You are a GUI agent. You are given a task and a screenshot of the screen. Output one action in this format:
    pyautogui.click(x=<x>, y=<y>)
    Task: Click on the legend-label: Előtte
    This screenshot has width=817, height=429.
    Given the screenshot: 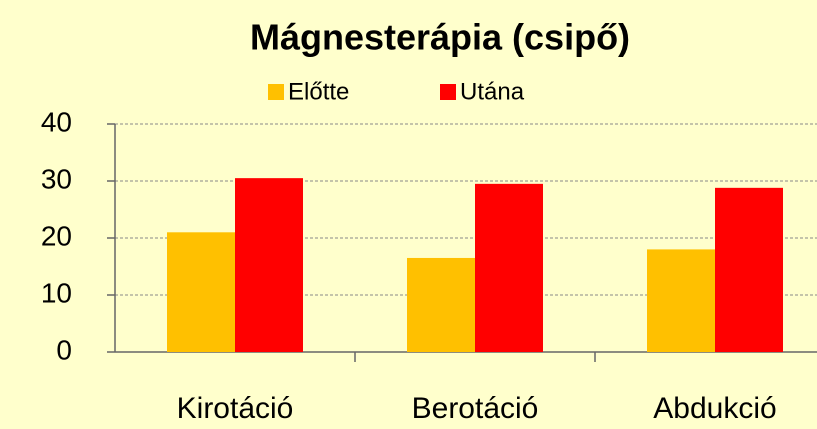 What is the action you would take?
    pyautogui.click(x=318, y=91)
    